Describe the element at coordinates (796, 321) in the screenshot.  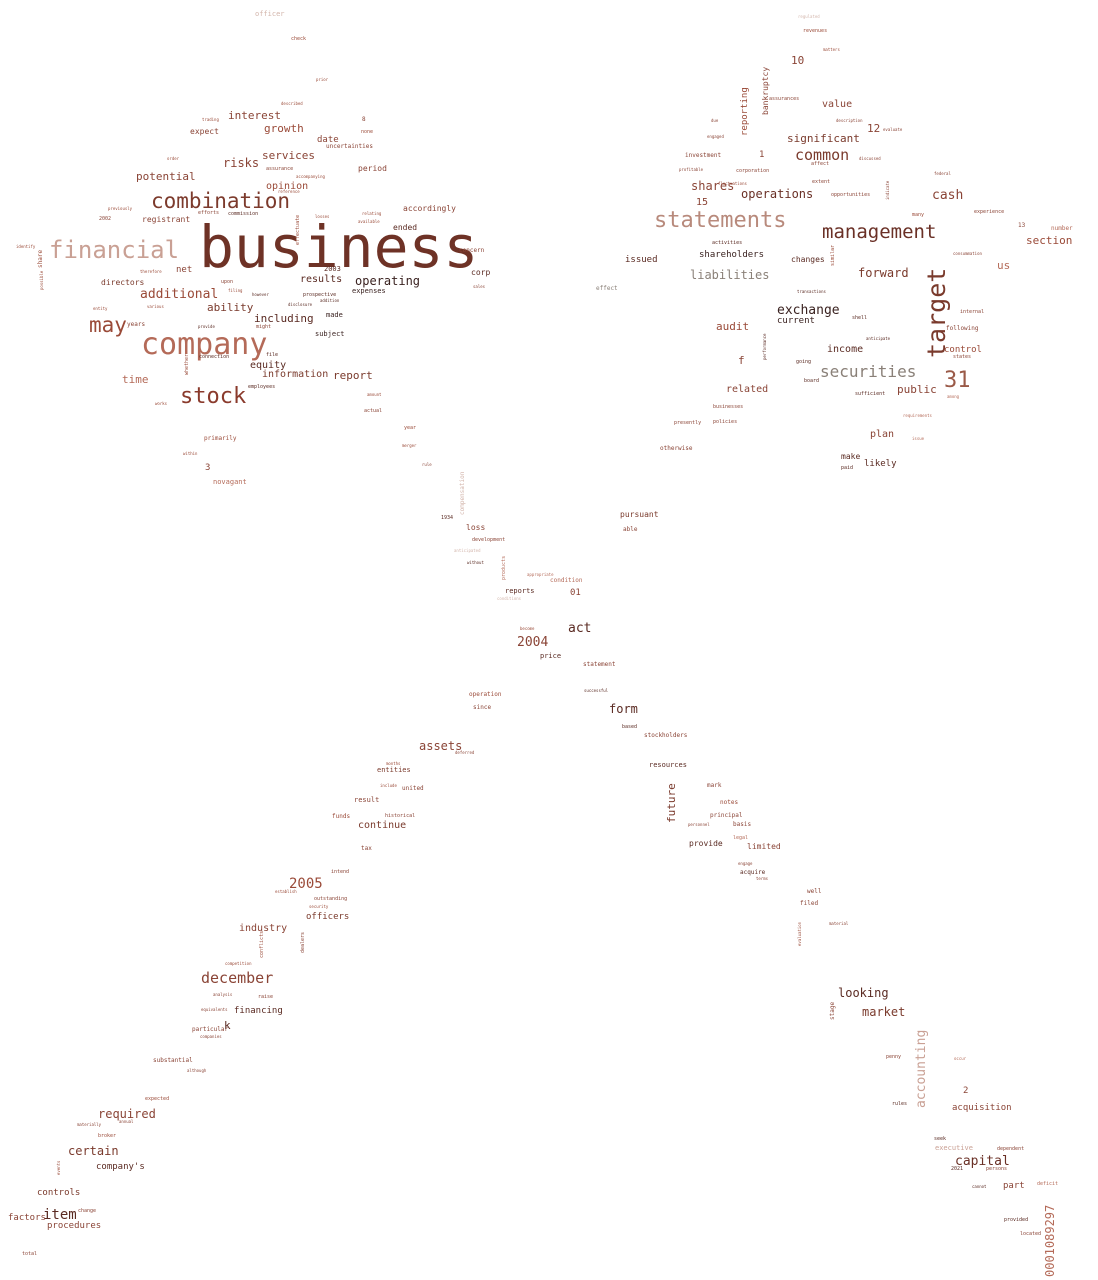
I see `word: current` at that location.